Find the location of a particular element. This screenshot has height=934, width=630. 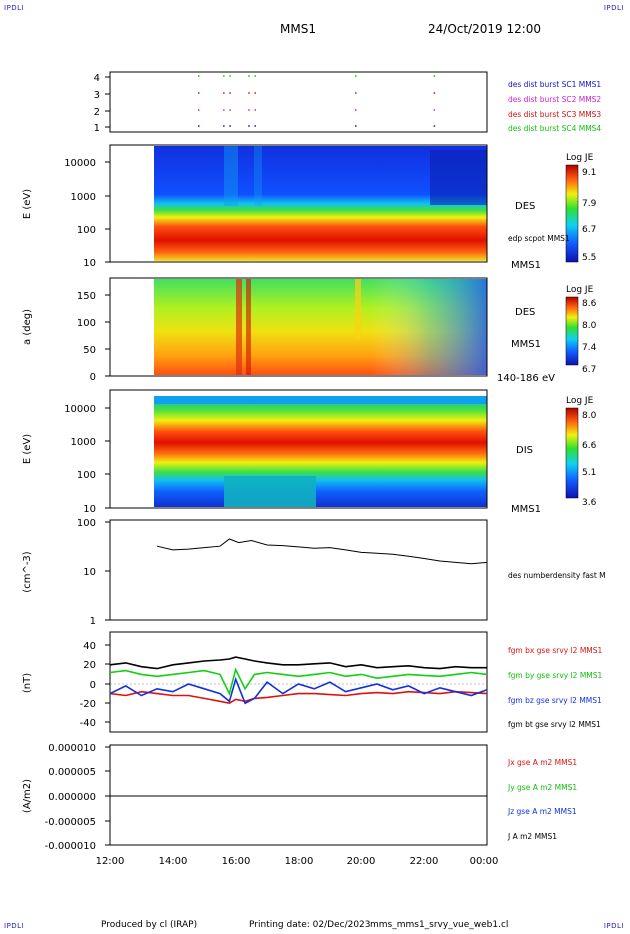

corner-label-bottom-right: IPDLI is located at coordinates (613, 926).